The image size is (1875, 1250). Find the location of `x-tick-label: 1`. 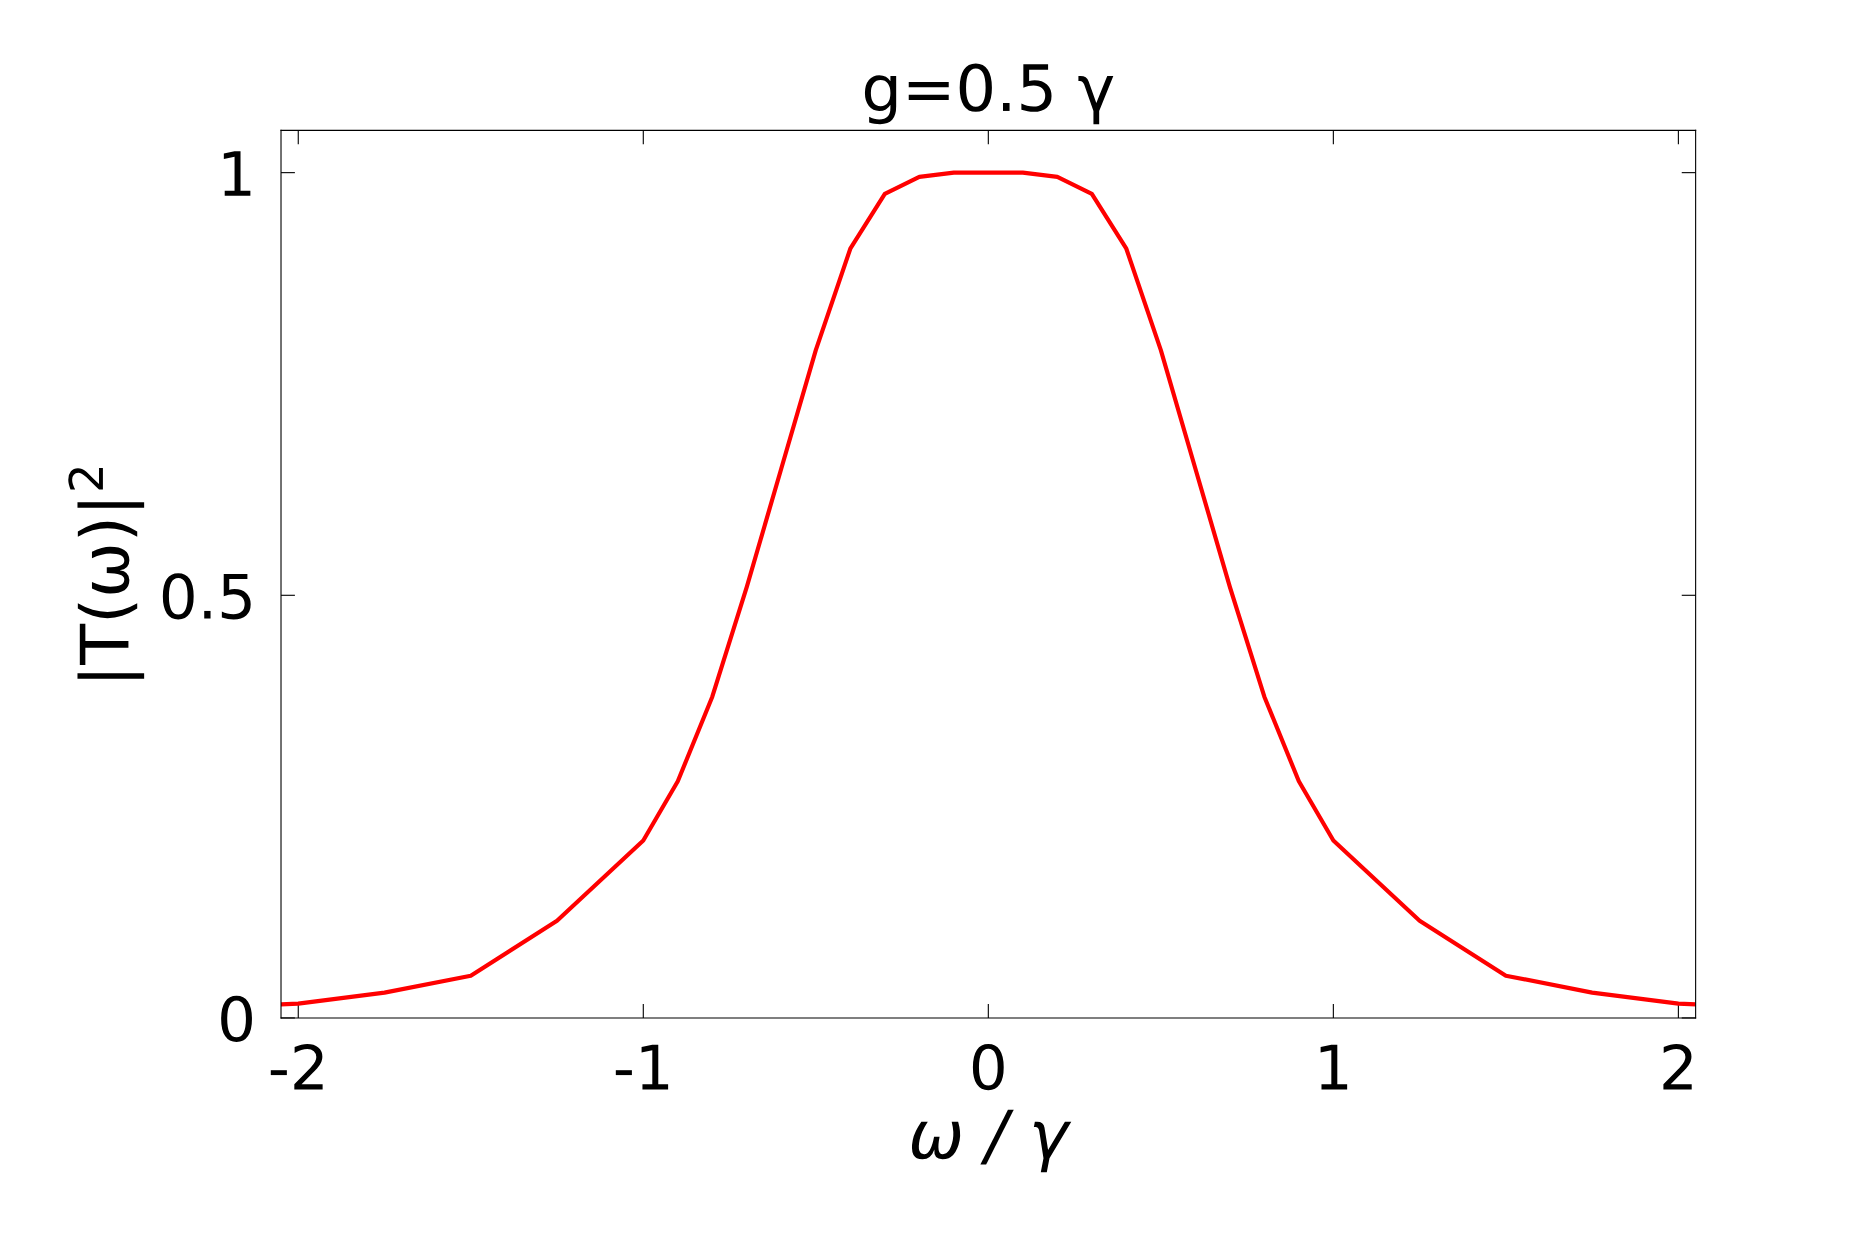

x-tick-label: 1 is located at coordinates (1334, 1067).